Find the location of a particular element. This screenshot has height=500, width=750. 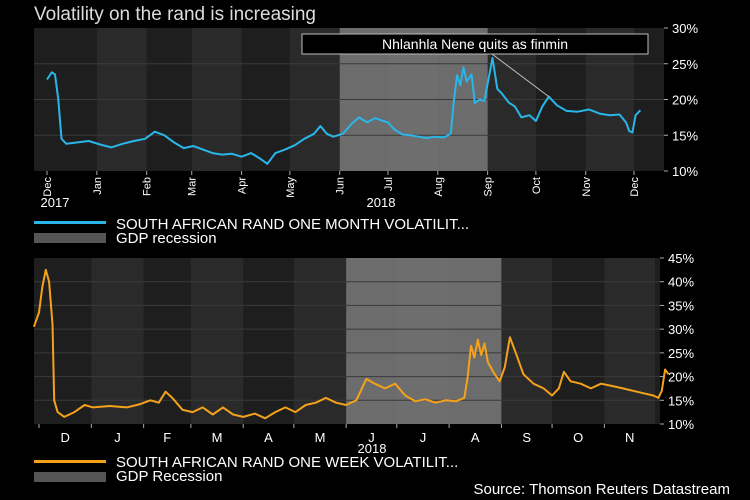

x-tick-label: Oct is located at coordinates (537, 185).